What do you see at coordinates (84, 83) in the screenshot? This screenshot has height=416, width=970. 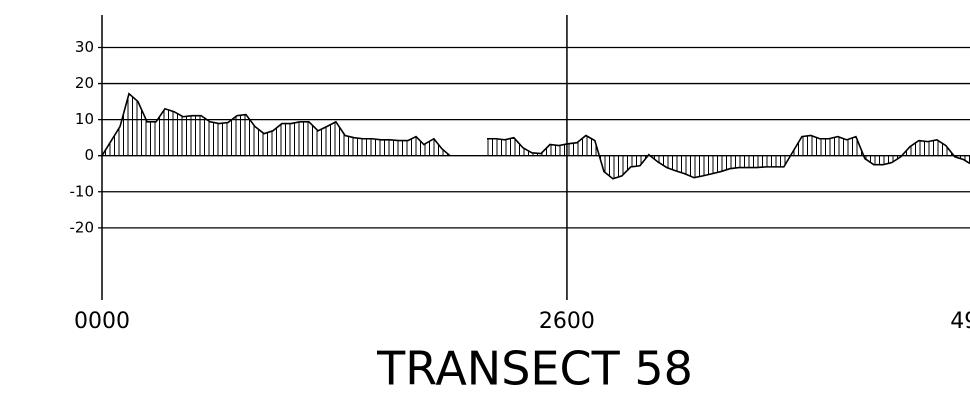 I see `y-tick-label: 20` at bounding box center [84, 83].